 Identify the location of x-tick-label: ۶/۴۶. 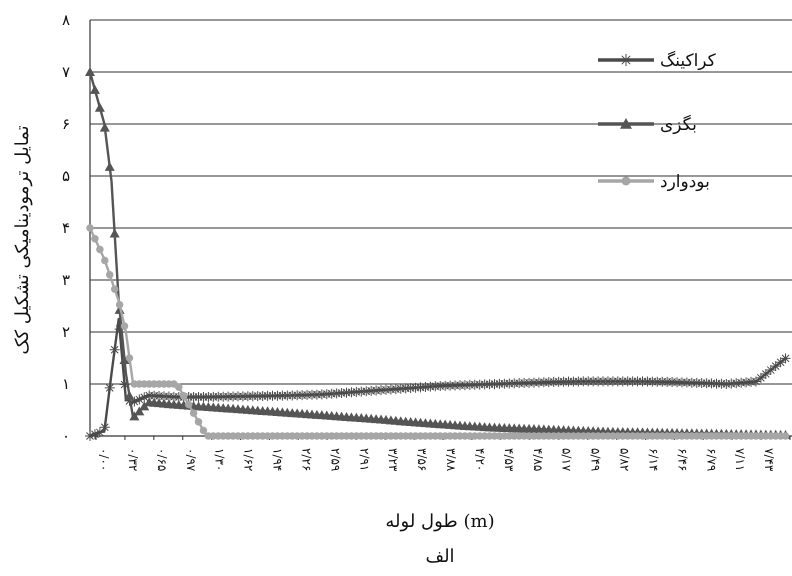
(682, 459).